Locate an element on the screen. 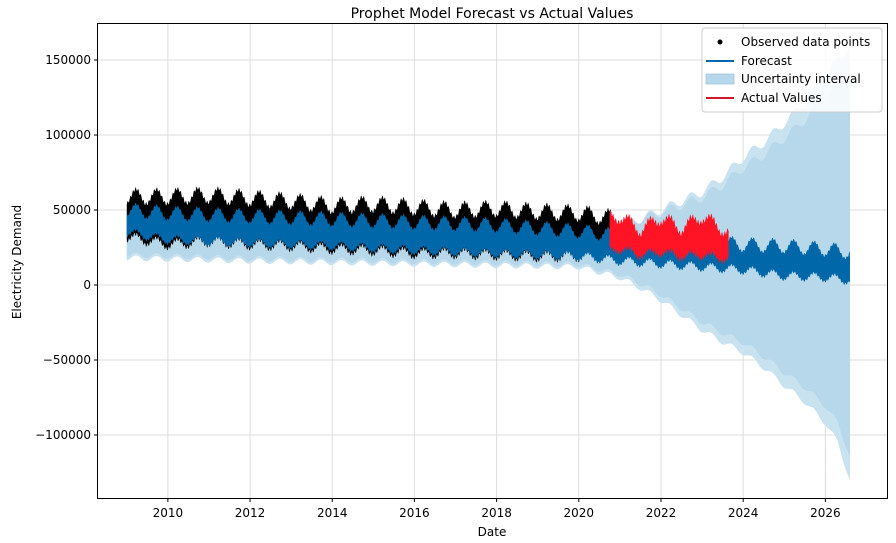 The width and height of the screenshot is (896, 543). y-tick-label: −50000 is located at coordinates (67, 360).